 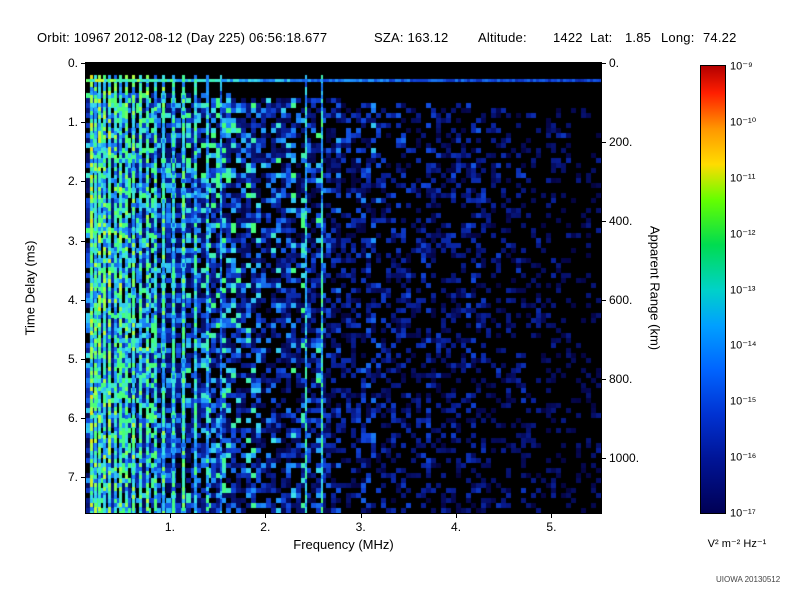 What do you see at coordinates (456, 527) in the screenshot?
I see `x-axis-tick-label: 4.` at bounding box center [456, 527].